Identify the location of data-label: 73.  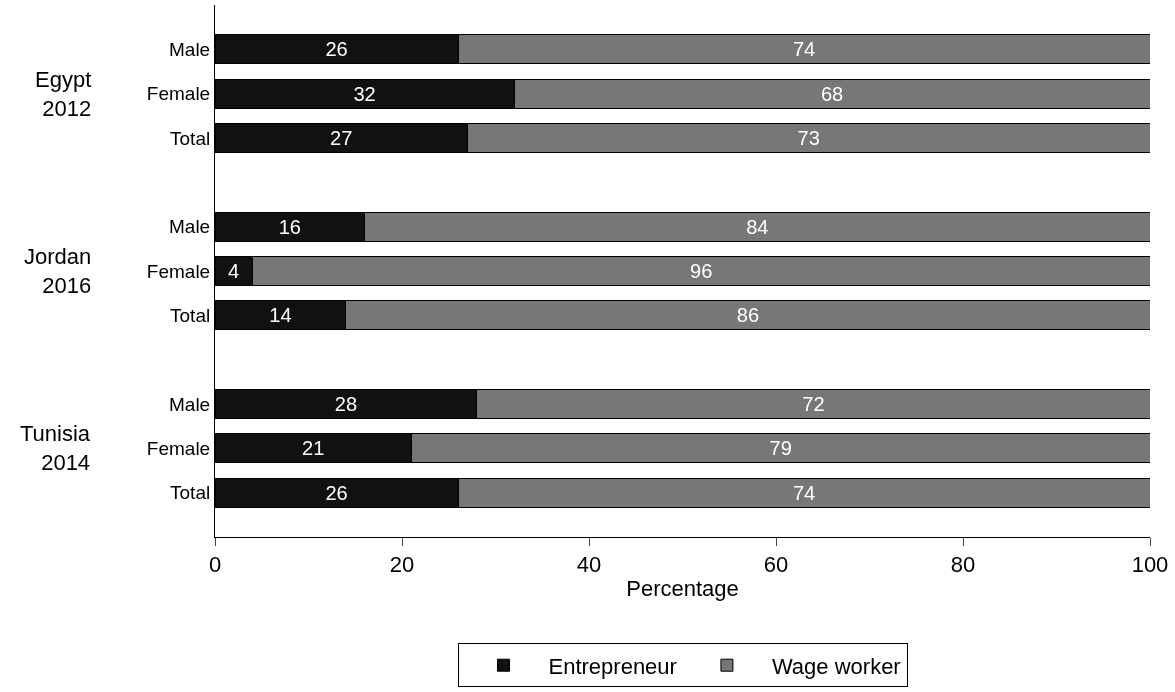
(808, 137).